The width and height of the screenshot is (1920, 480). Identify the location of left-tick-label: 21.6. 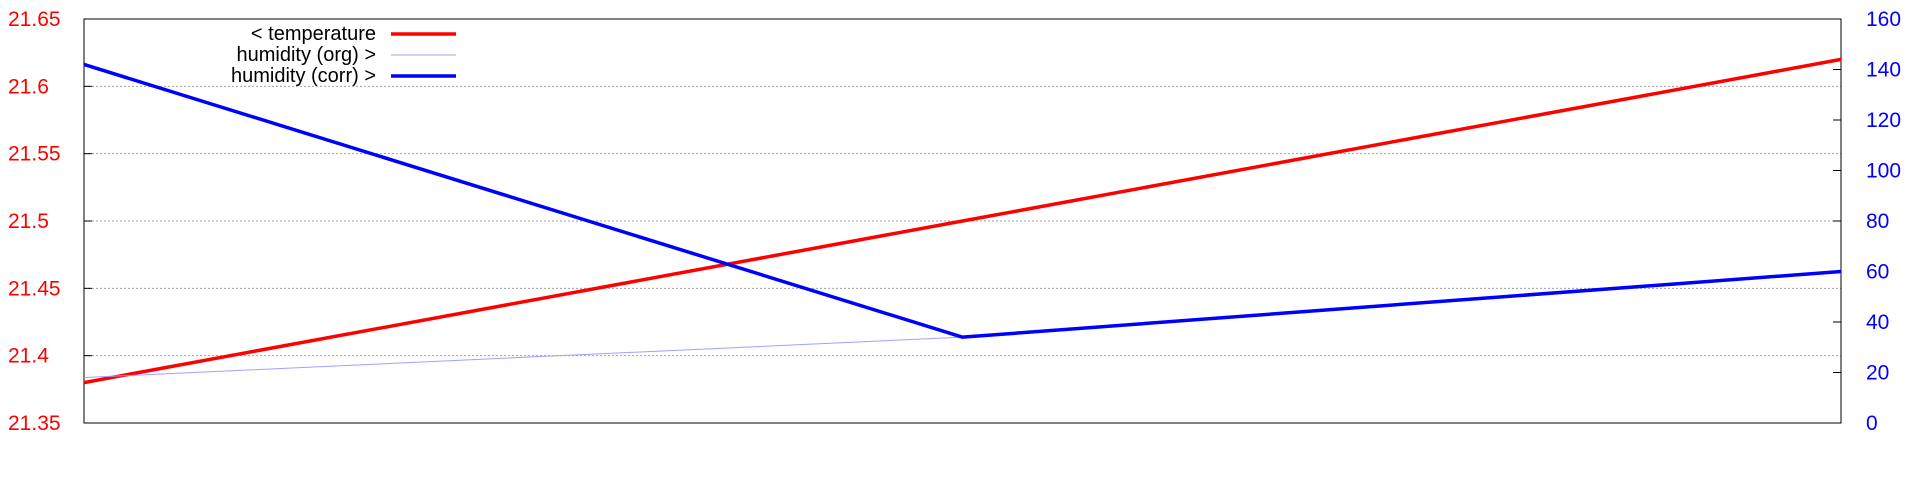
(28, 86).